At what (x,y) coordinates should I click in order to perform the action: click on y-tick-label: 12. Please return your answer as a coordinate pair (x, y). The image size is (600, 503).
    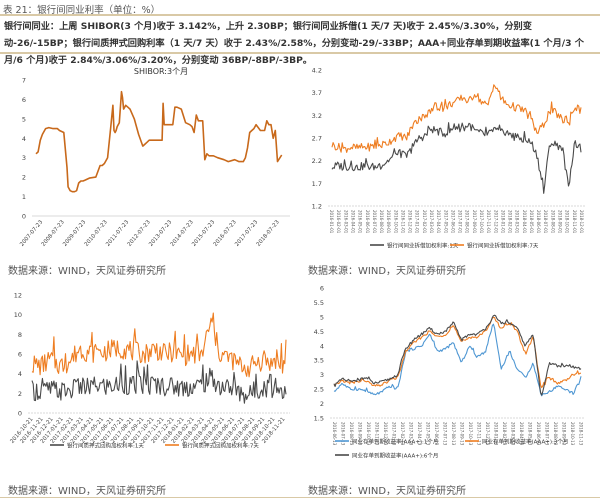
    Looking at the image, I should click on (18, 296).